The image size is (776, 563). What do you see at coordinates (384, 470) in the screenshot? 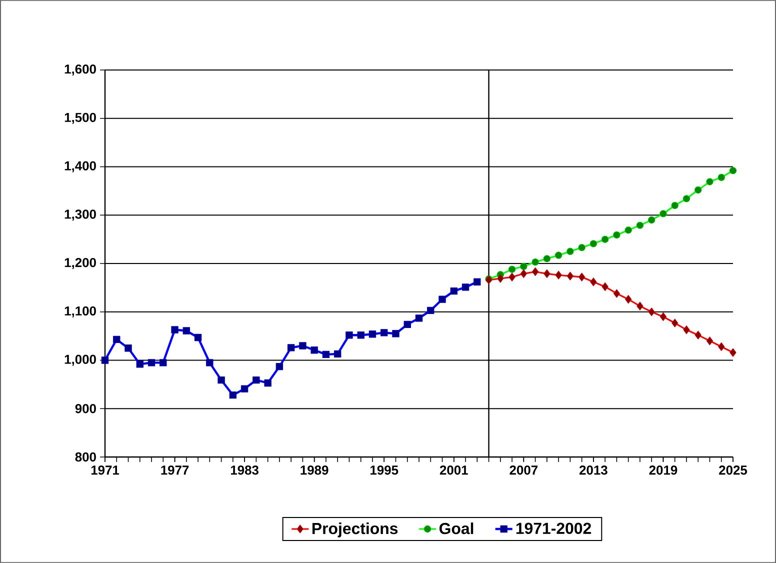
I see `x-tick-label: 1995` at bounding box center [384, 470].